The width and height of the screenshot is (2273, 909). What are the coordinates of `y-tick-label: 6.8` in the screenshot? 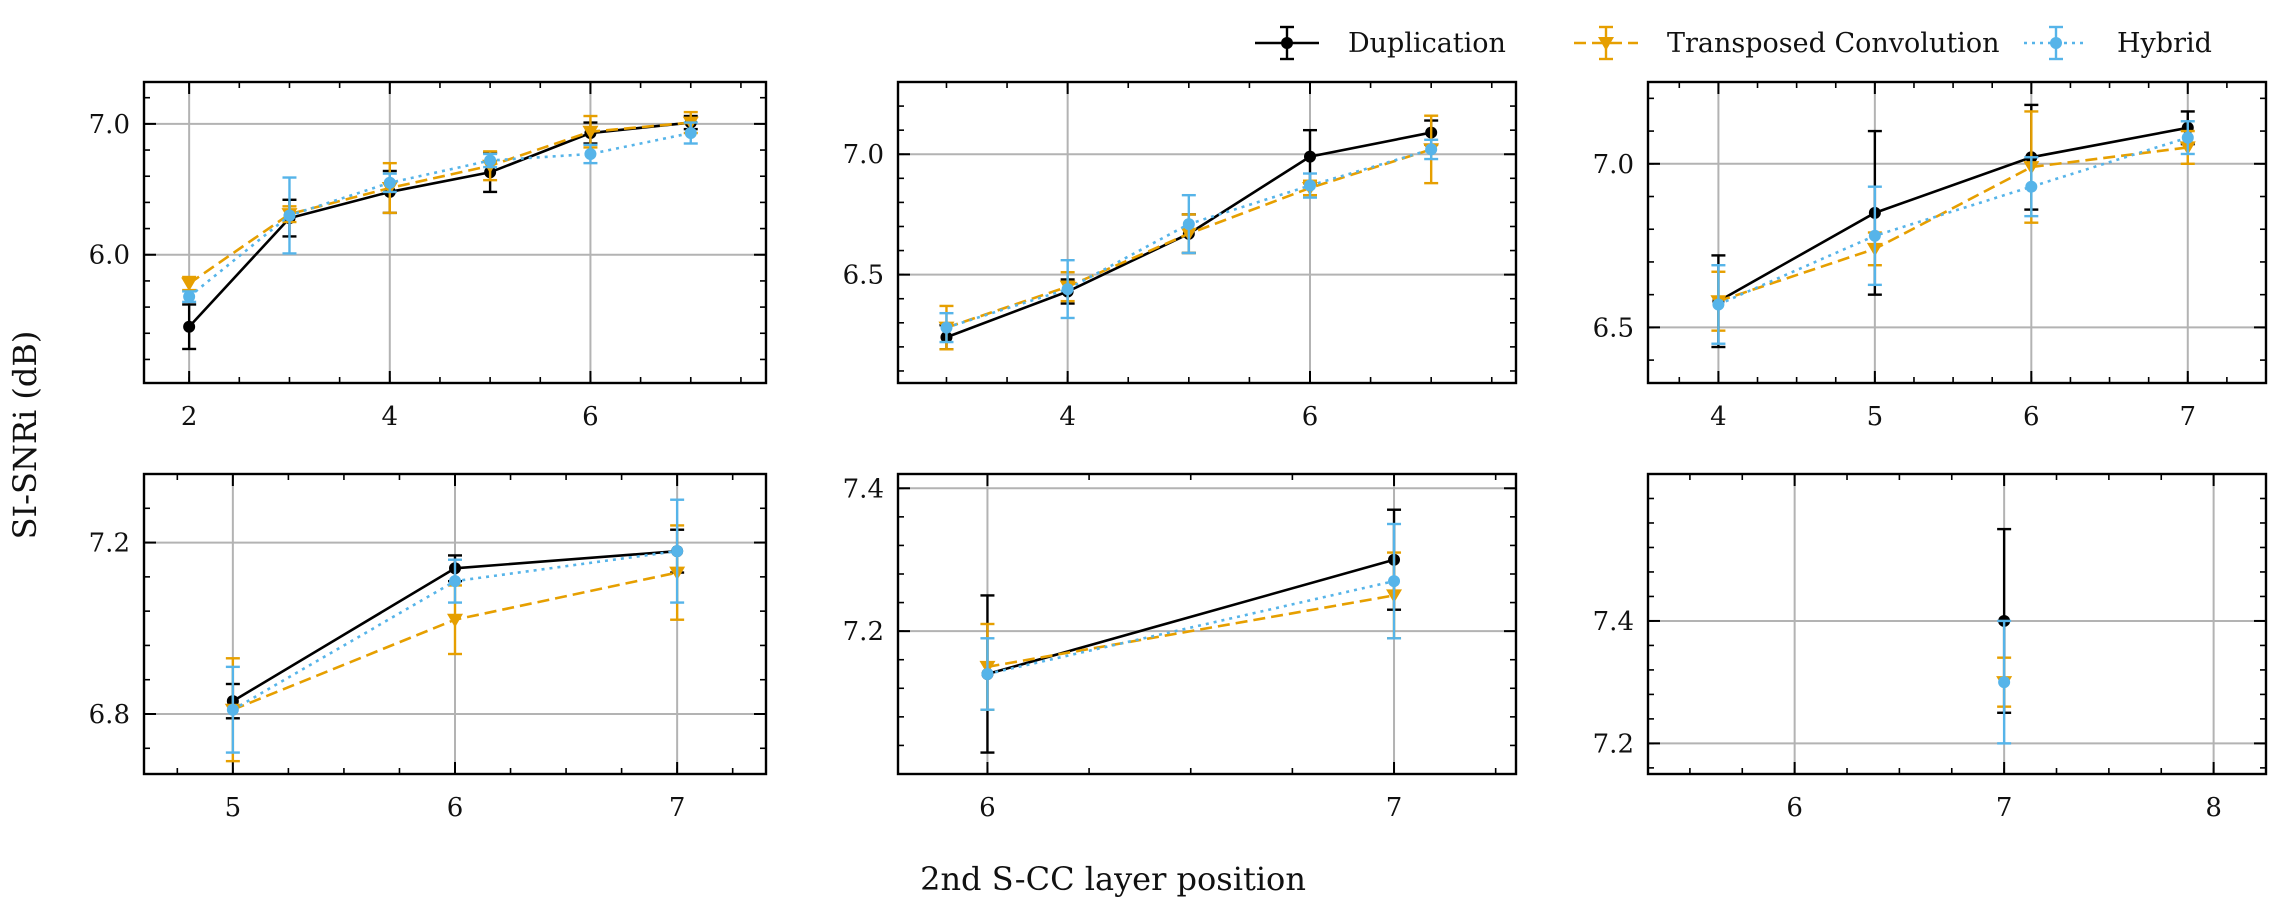 It's located at (109, 715).